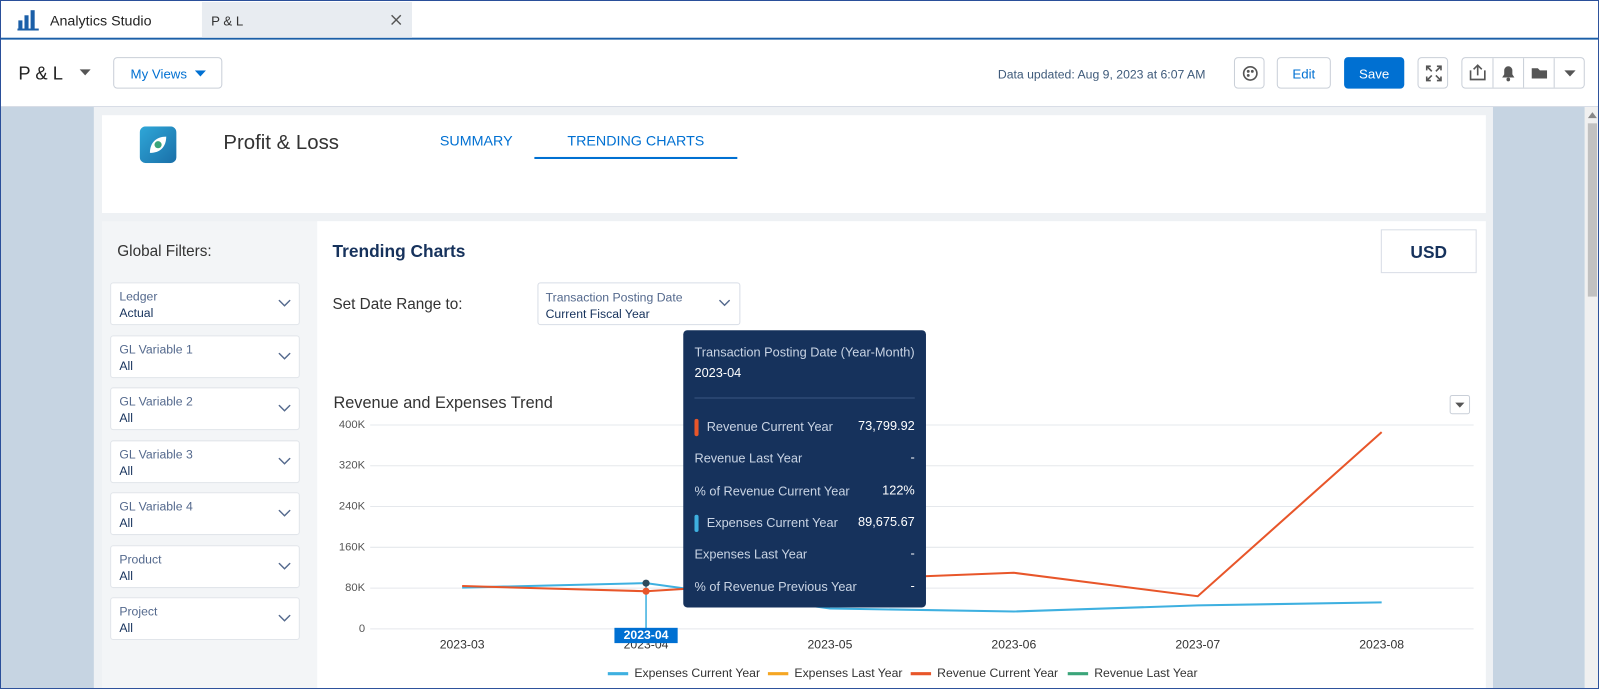 The image size is (1599, 689). What do you see at coordinates (140, 559) in the screenshot?
I see `filter-label: Product` at bounding box center [140, 559].